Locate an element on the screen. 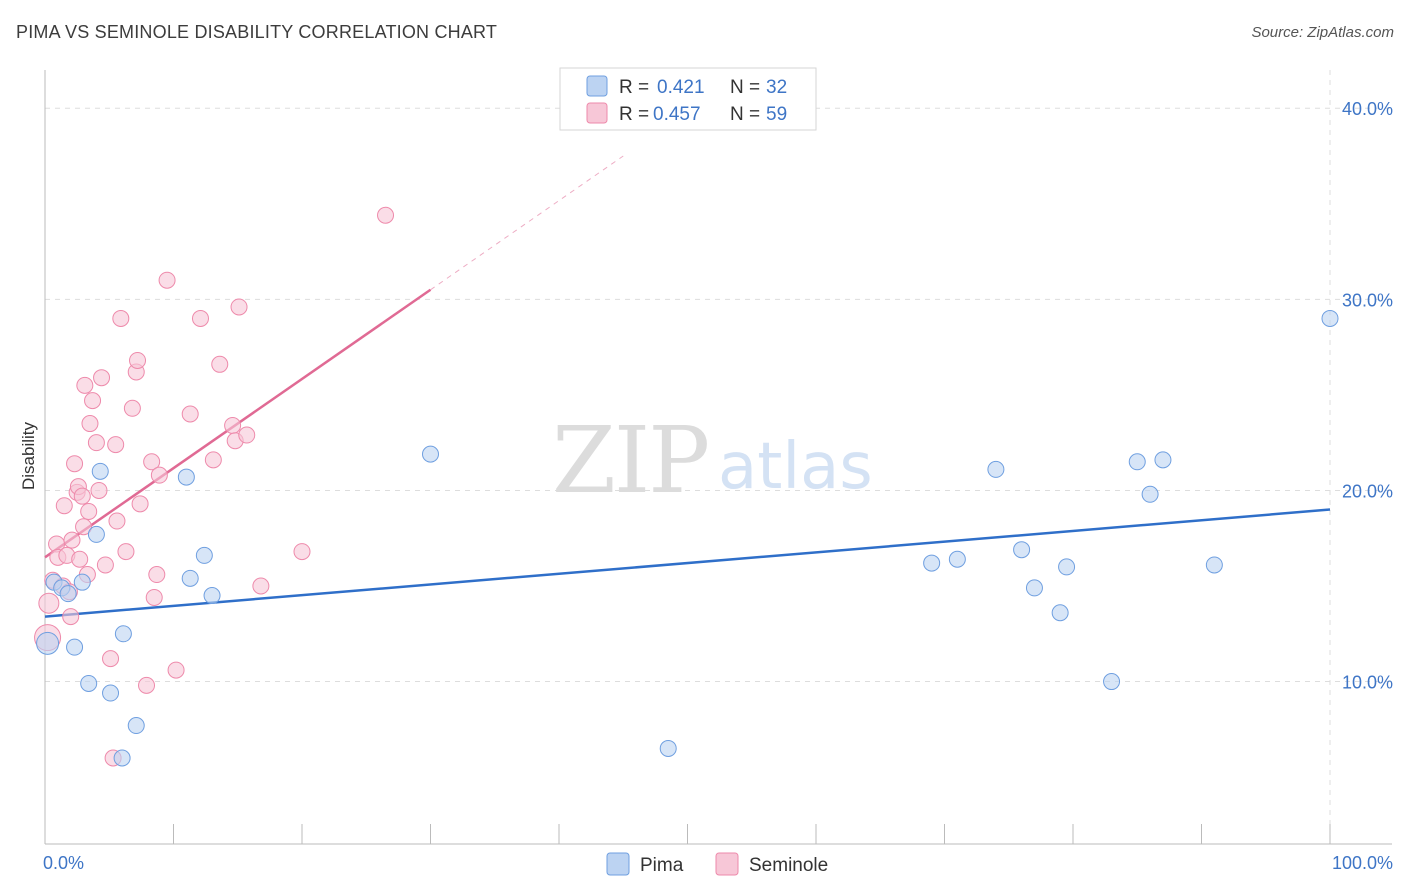 The width and height of the screenshot is (1406, 892). bottom-legend-swatch-seminole is located at coordinates (727, 864).